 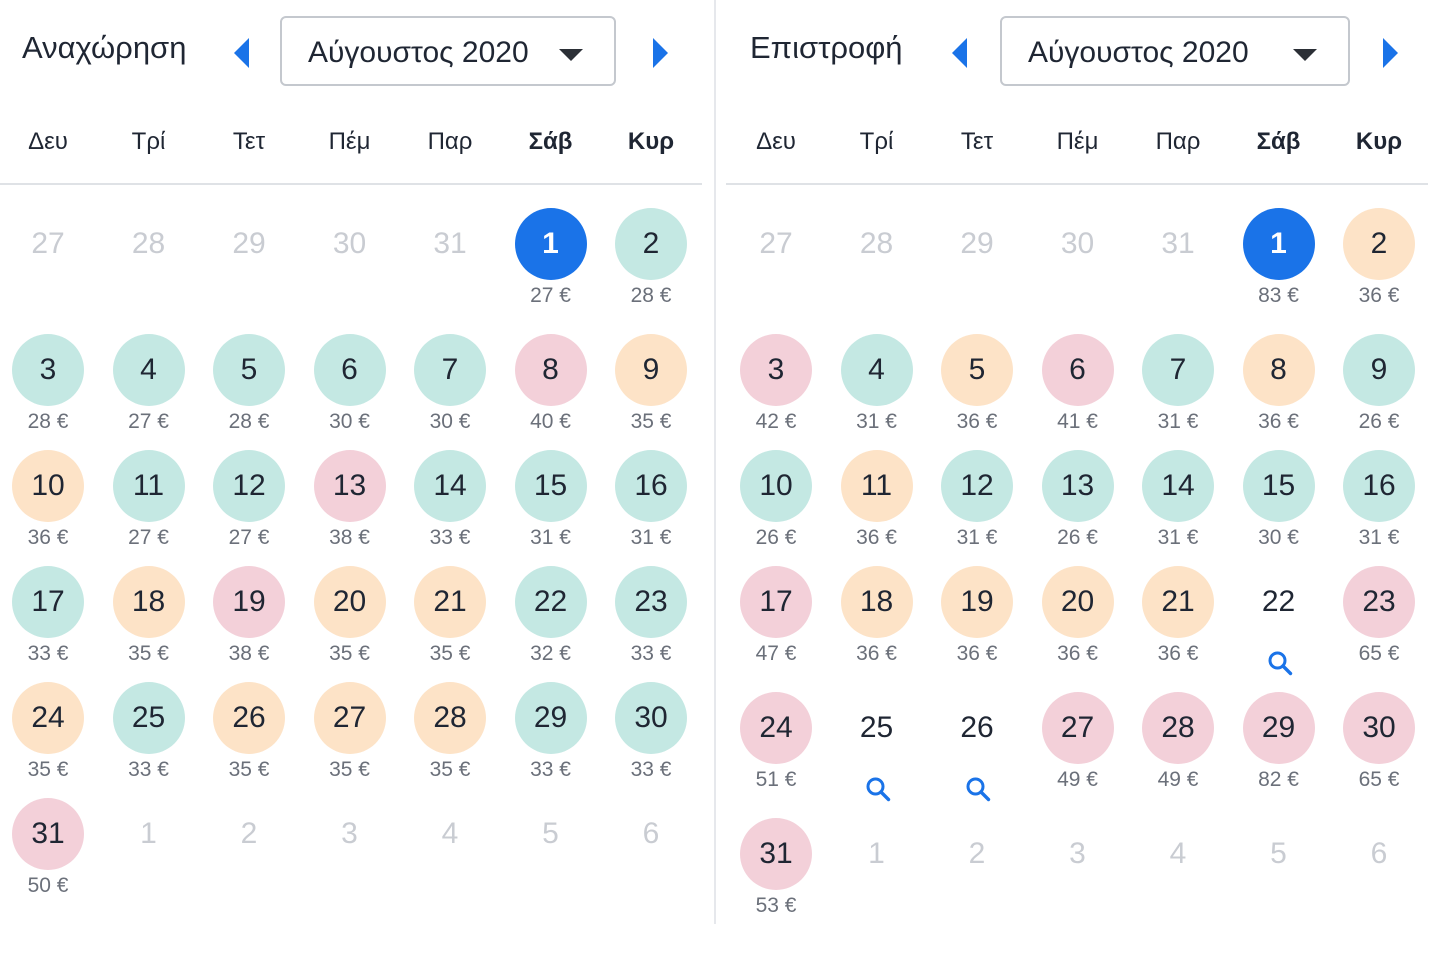 What do you see at coordinates (450, 505) in the screenshot?
I see `day-cell: 14 33 €` at bounding box center [450, 505].